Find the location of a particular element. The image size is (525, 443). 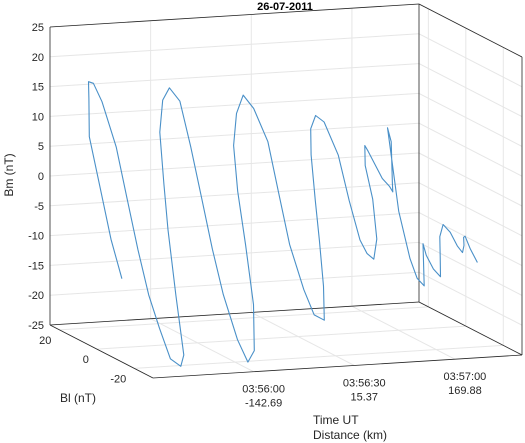

bm-axis-label: Bm (nT) is located at coordinates (9, 174).